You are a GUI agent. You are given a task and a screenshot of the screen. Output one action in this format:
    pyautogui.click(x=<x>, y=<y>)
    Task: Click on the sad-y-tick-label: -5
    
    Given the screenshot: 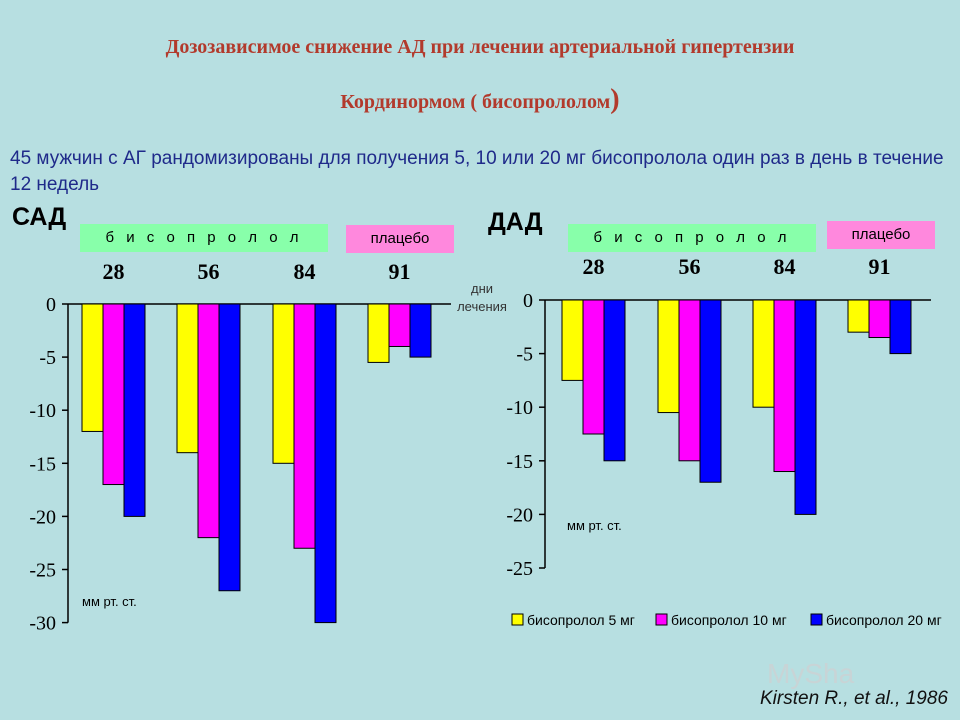 What is the action you would take?
    pyautogui.click(x=47, y=358)
    